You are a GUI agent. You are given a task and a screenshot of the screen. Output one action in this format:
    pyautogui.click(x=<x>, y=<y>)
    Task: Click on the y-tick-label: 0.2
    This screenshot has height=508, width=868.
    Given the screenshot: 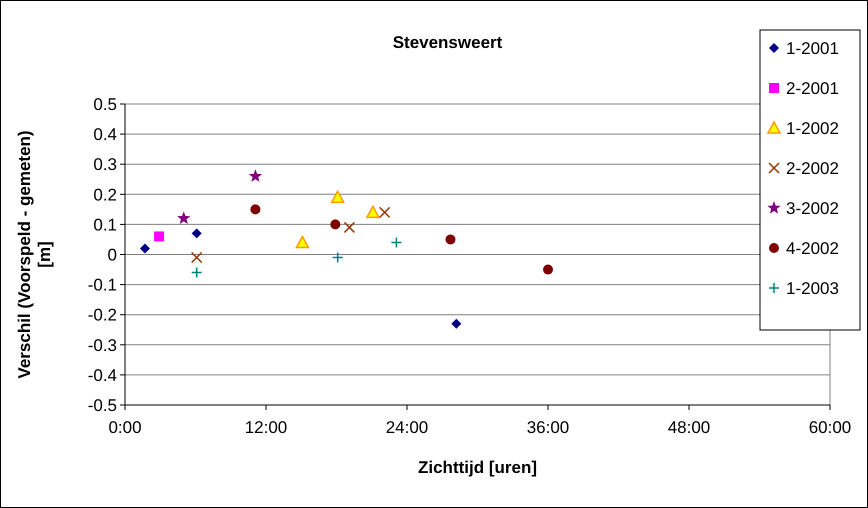 What is the action you would take?
    pyautogui.click(x=105, y=194)
    